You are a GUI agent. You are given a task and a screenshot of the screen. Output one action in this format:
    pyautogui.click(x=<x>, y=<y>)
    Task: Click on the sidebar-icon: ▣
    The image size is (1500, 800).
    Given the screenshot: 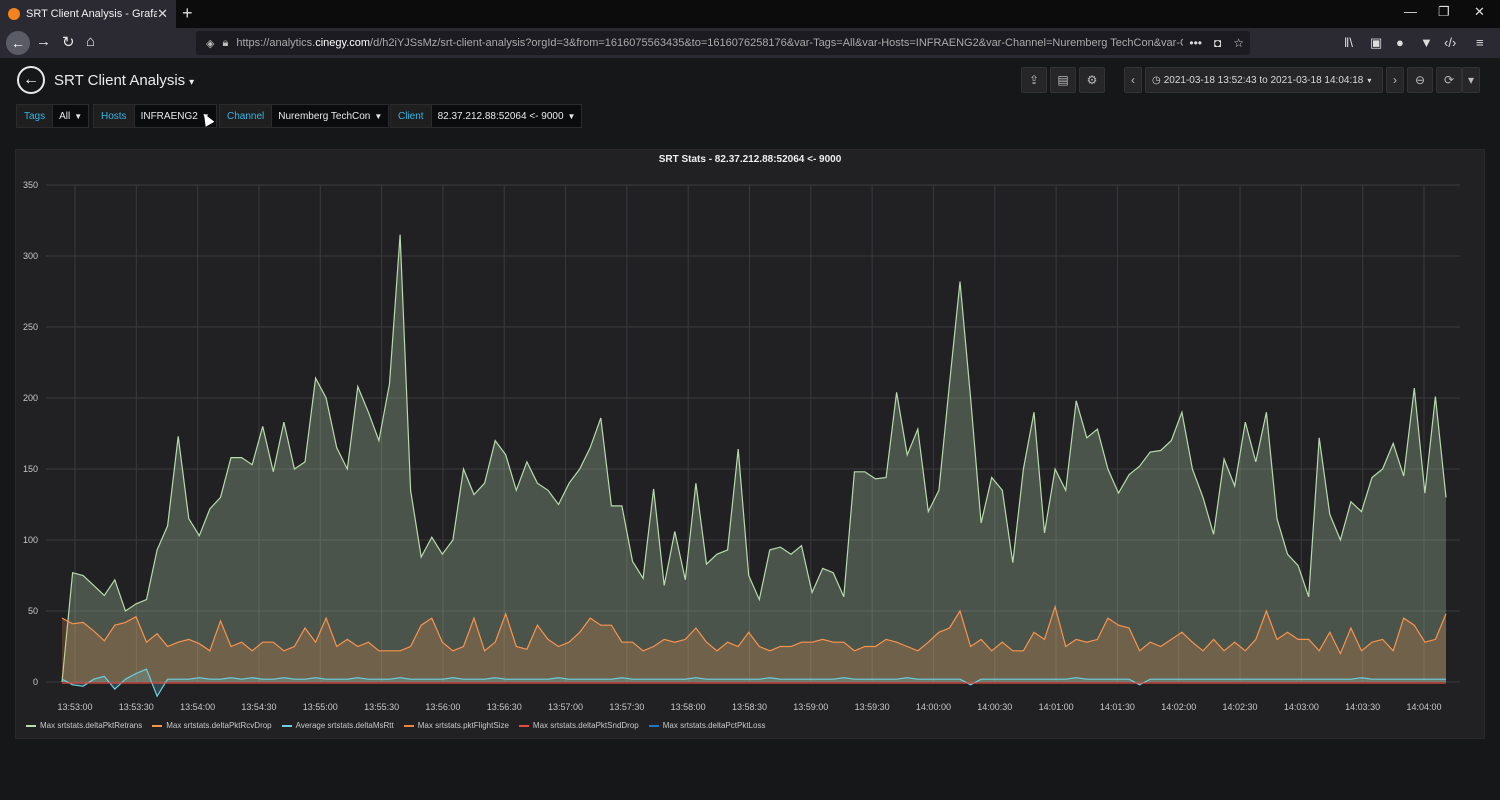 What is the action you would take?
    pyautogui.click(x=1376, y=42)
    